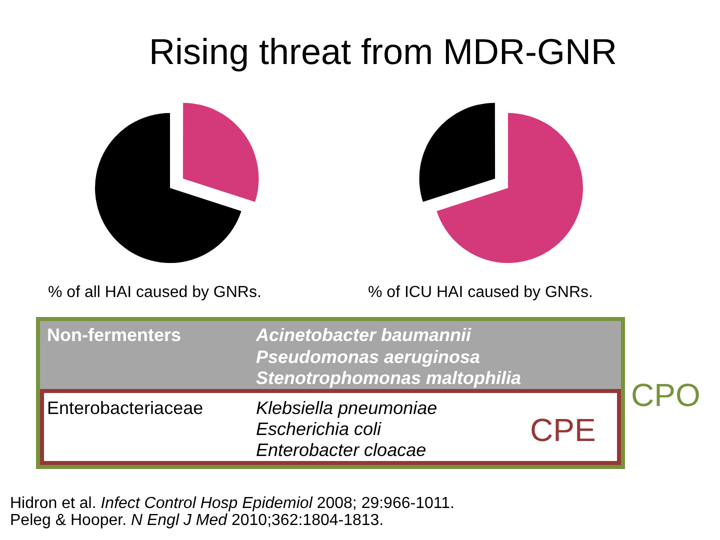  Describe the element at coordinates (206, 503) in the screenshot. I see `text: Infect Control Hosp Epidemiol` at that location.